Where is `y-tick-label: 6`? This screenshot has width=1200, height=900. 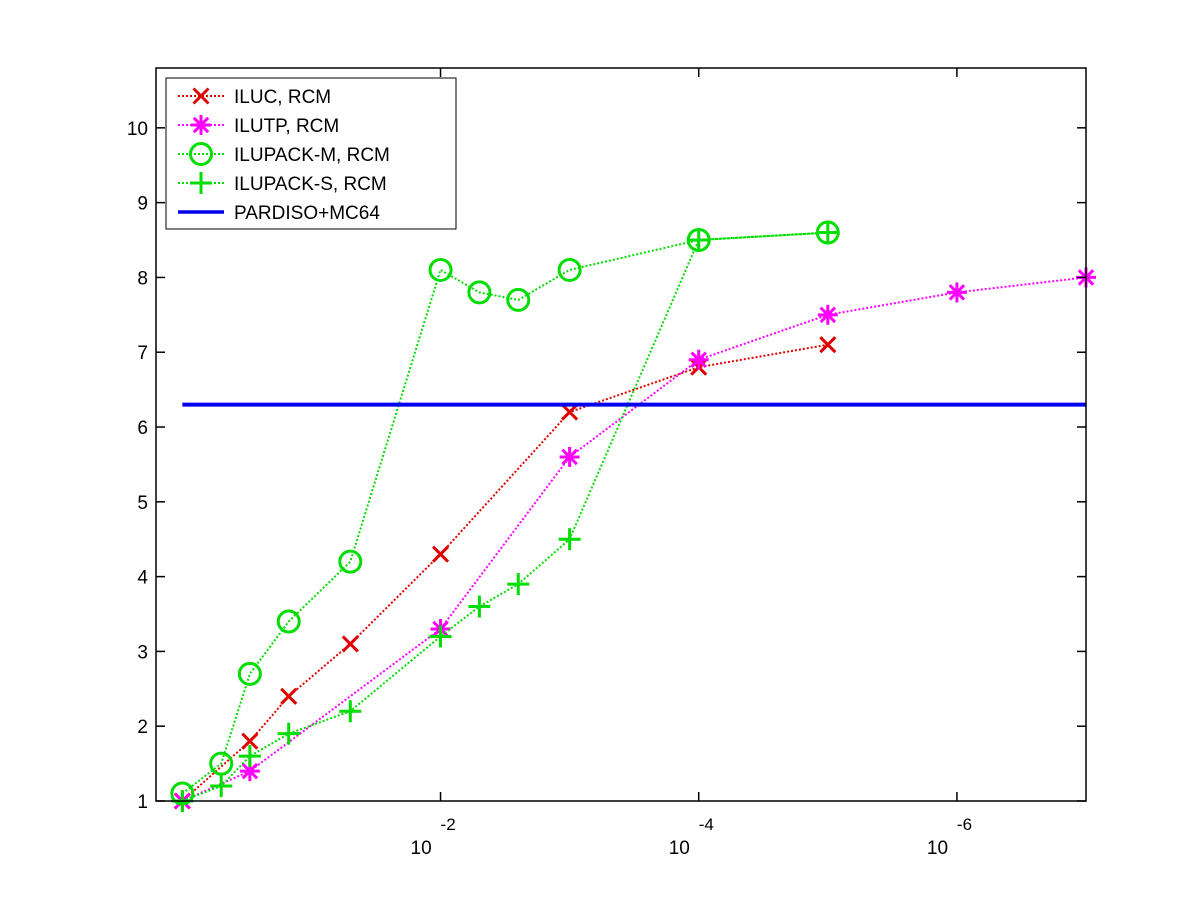
y-tick-label: 6 is located at coordinates (142, 428).